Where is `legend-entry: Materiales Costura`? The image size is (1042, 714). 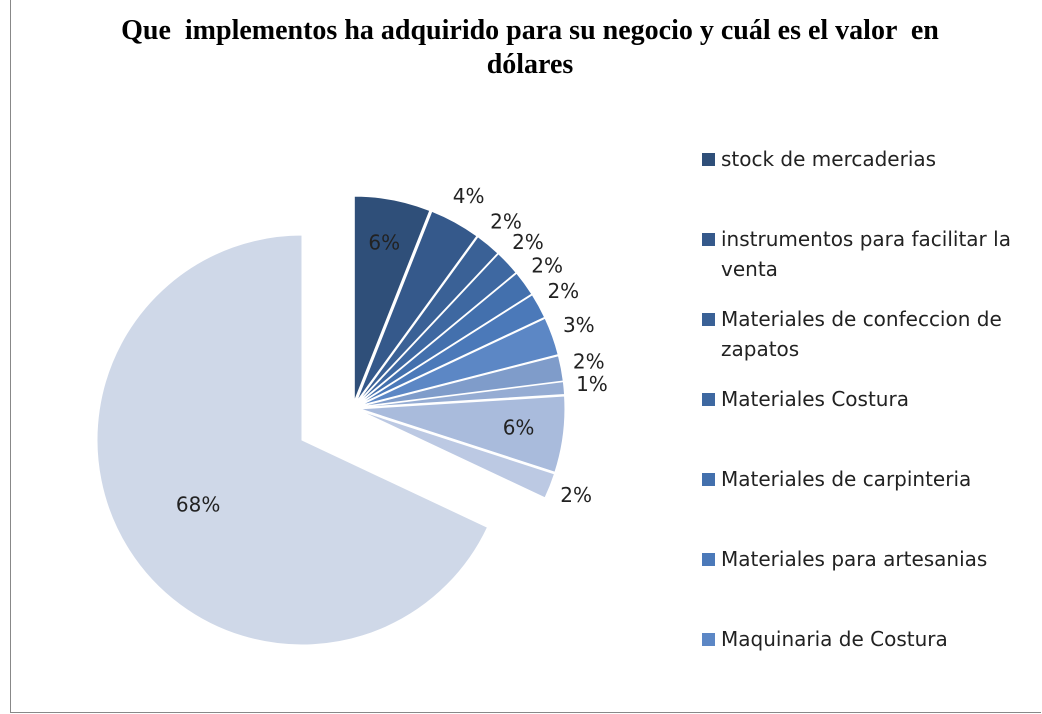
legend-entry: Materiales Costura is located at coordinates (862, 399).